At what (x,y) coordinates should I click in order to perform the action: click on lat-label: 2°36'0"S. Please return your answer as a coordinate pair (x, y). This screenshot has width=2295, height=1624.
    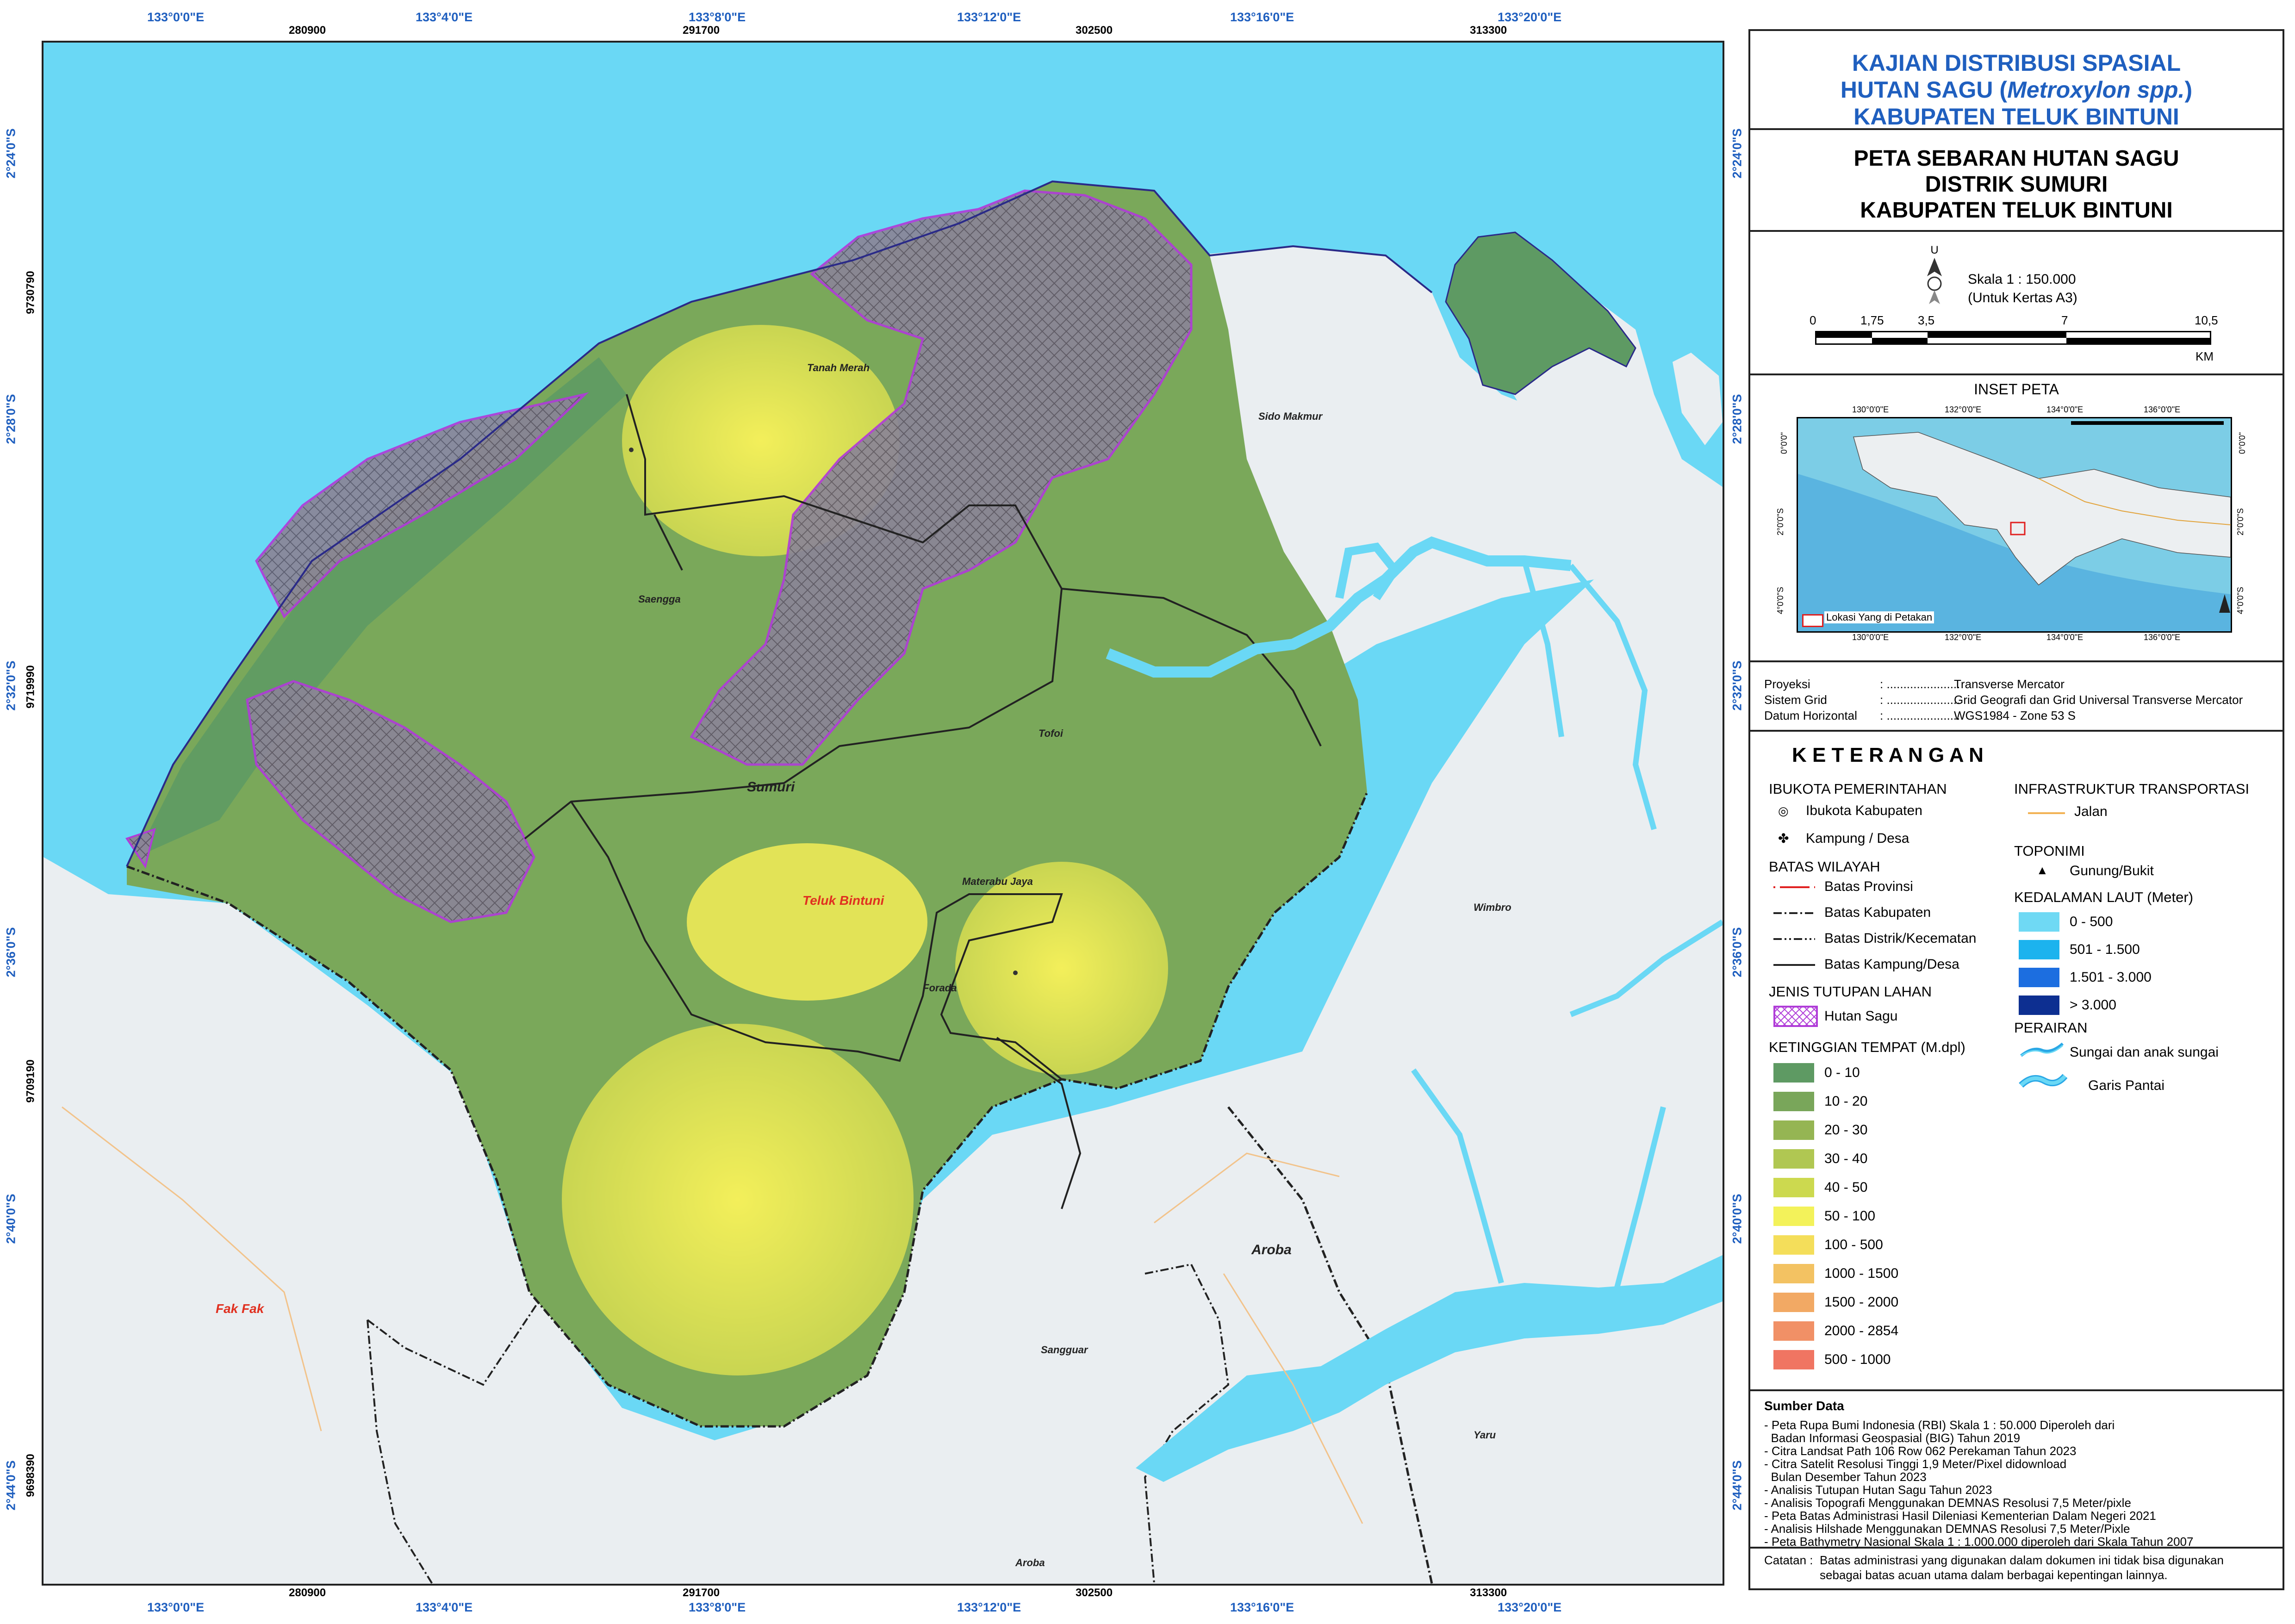
    Looking at the image, I should click on (1737, 952).